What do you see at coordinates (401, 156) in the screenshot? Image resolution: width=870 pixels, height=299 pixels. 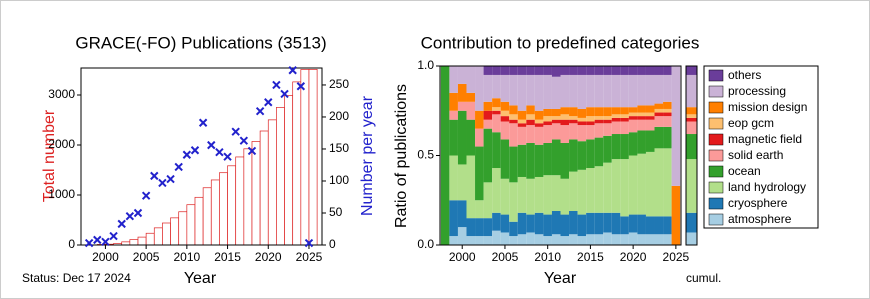 I see `y-axis-label: Ratio of publications` at bounding box center [401, 156].